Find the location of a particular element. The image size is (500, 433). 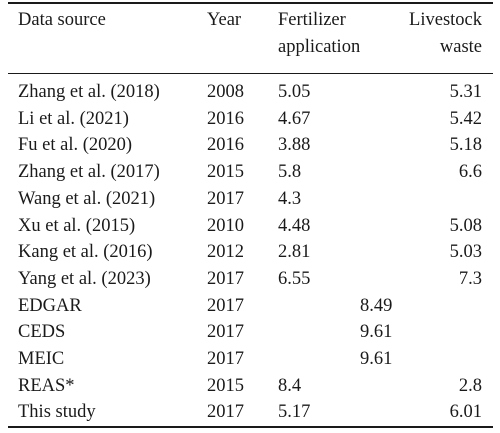

table-row: CEDS 2017 9.61 is located at coordinates (250, 333).